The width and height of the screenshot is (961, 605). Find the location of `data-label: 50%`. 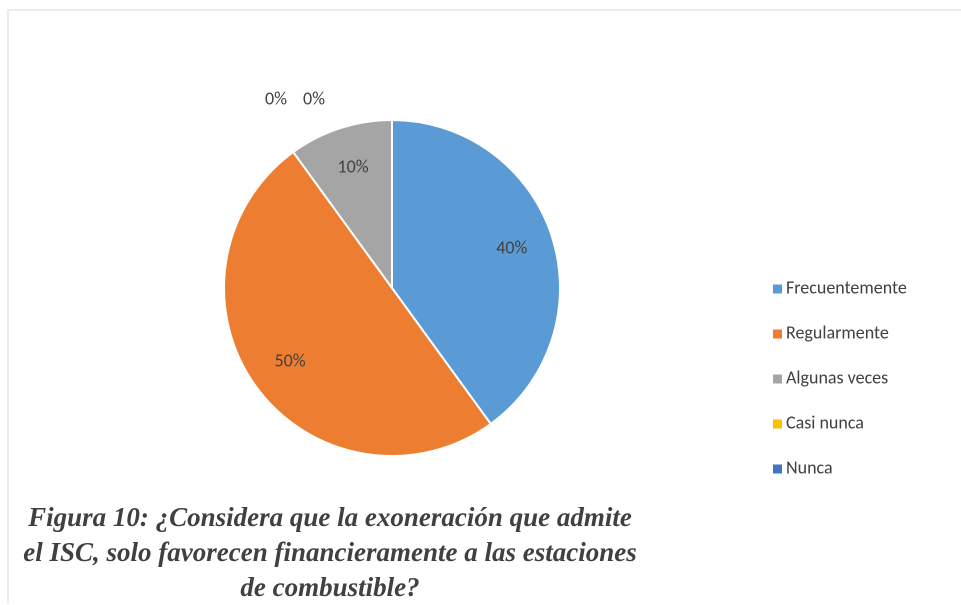

data-label: 50% is located at coordinates (290, 360).